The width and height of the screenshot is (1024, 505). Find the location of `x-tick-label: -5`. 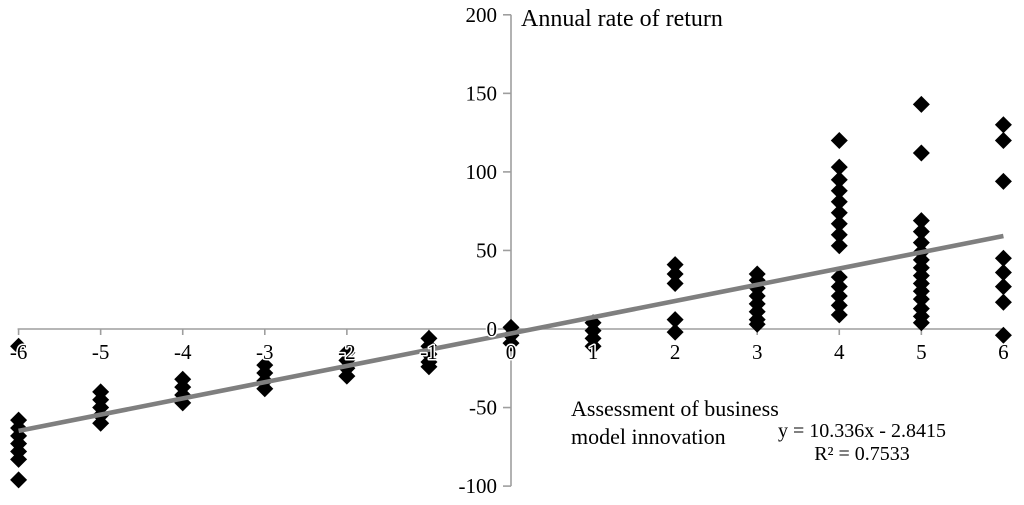

x-tick-label: -5 is located at coordinates (101, 352).